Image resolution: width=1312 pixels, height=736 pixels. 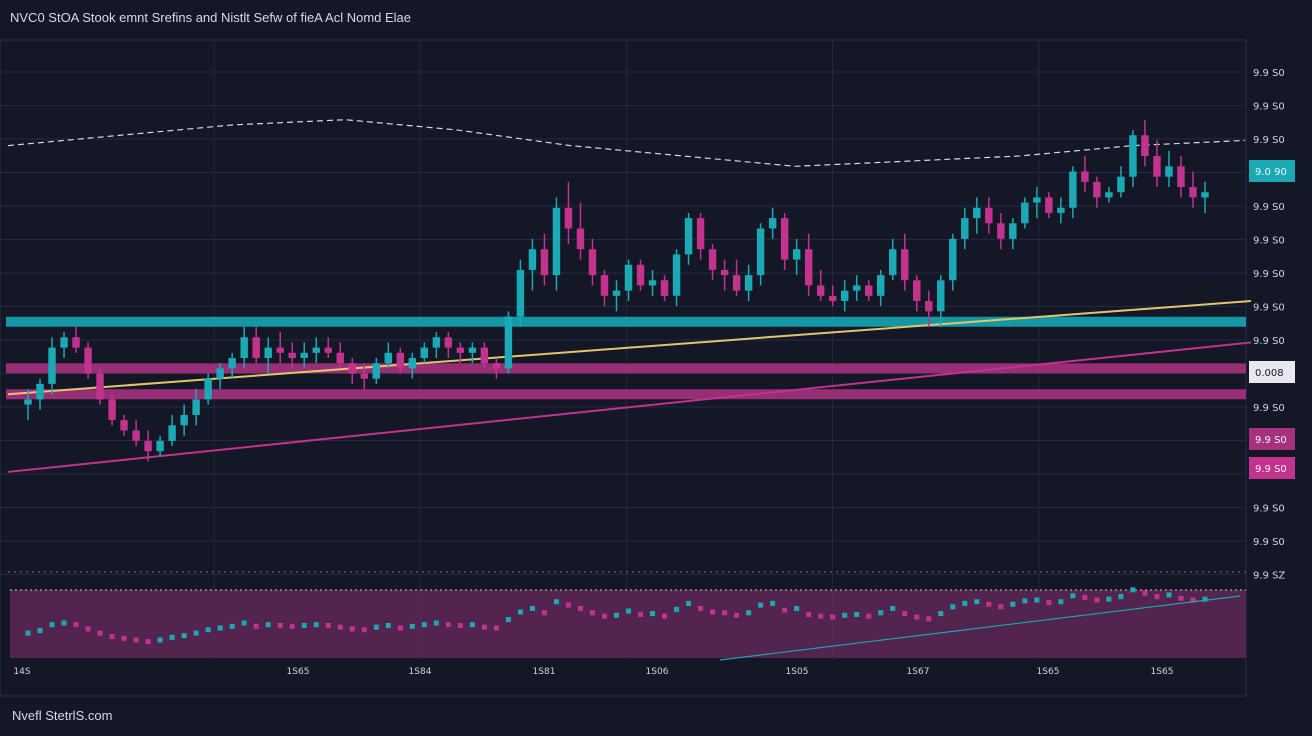 What do you see at coordinates (62, 715) in the screenshot?
I see `footer-source: Nvefl StetrlS.com` at bounding box center [62, 715].